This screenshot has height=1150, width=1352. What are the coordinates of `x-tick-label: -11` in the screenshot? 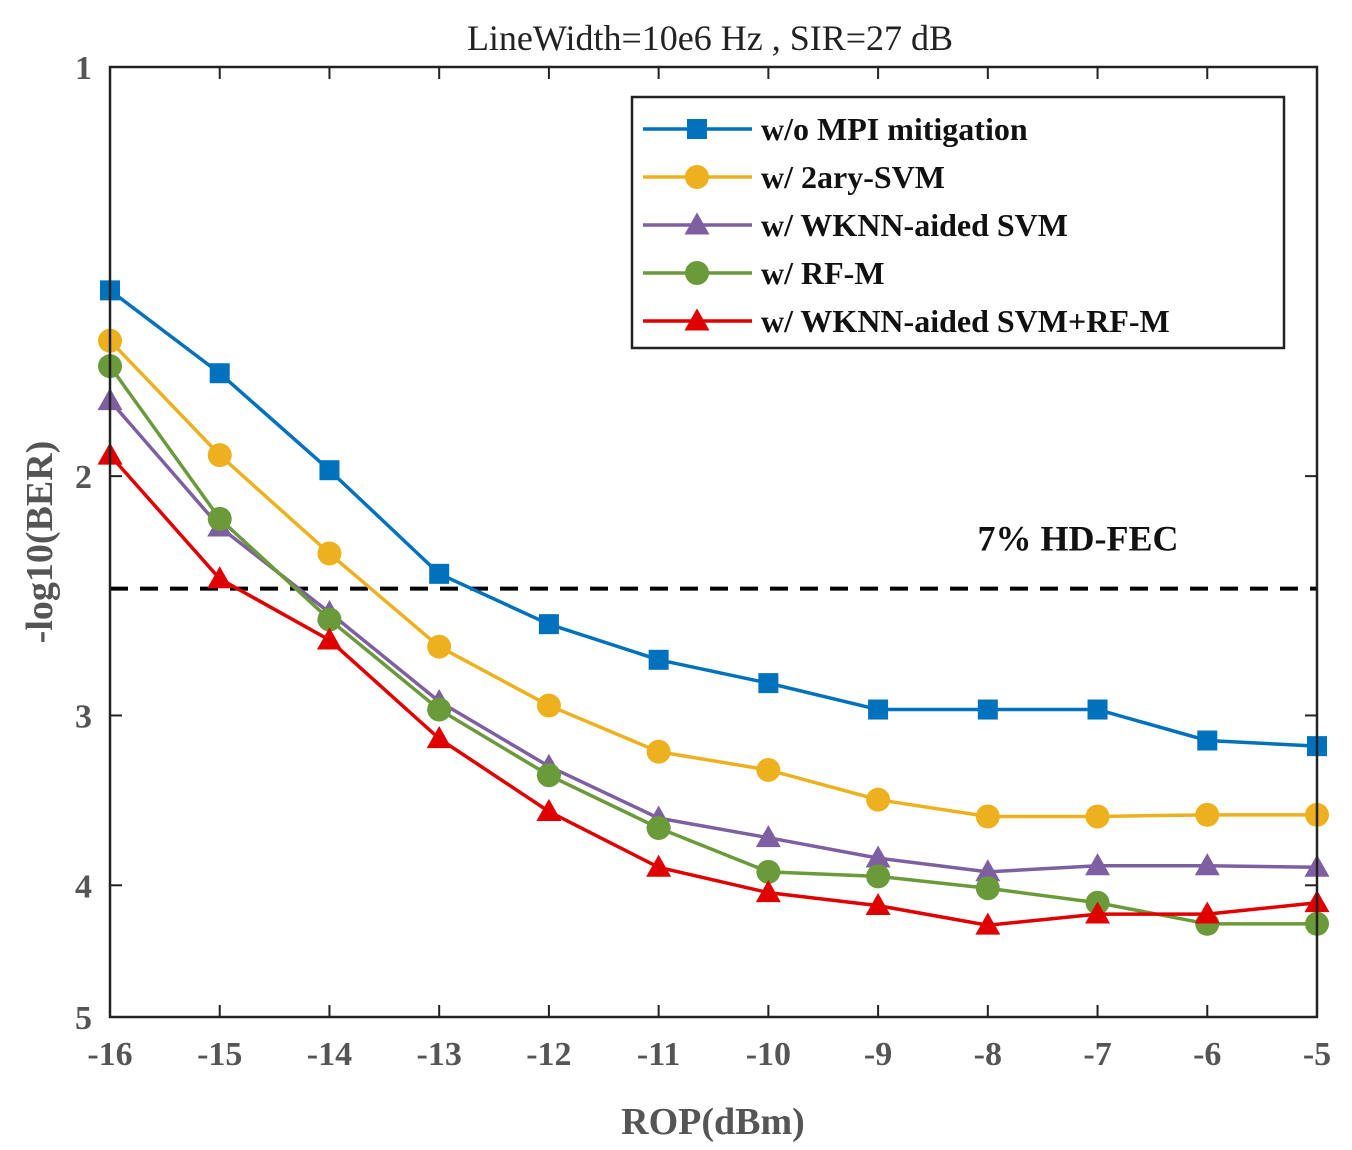 It's located at (658, 1054).